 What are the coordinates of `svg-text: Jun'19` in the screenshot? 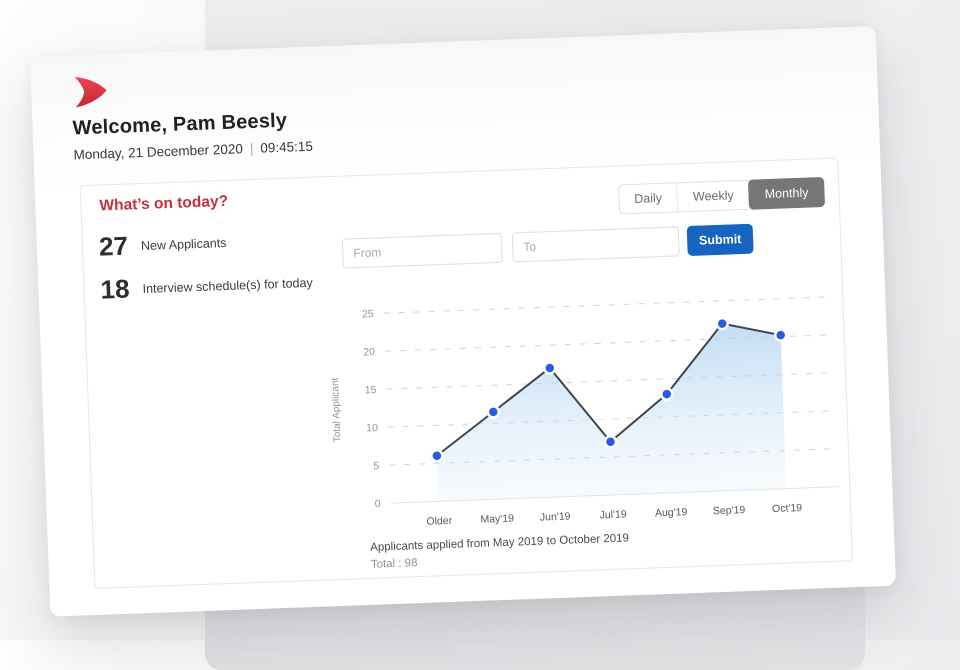 It's located at (555, 517).